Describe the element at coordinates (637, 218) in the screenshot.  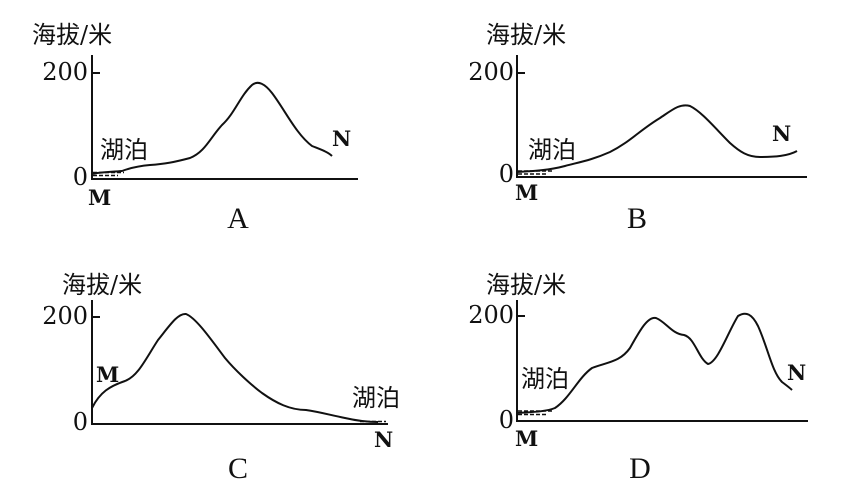
I see `panel-letter: B` at that location.